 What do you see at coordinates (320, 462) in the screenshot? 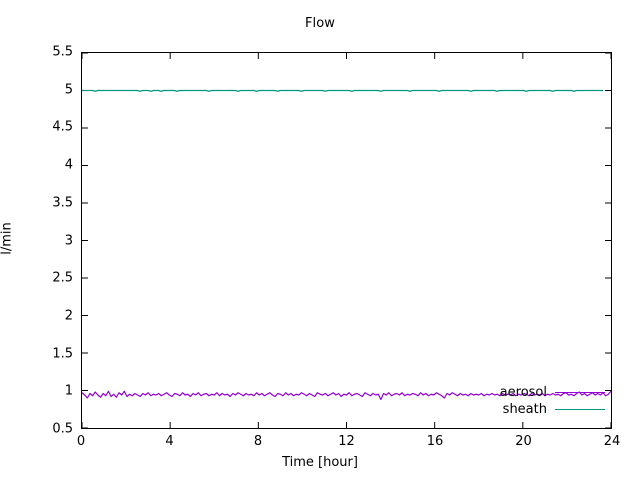
I see `x-axis-title: Time [hour]` at bounding box center [320, 462].